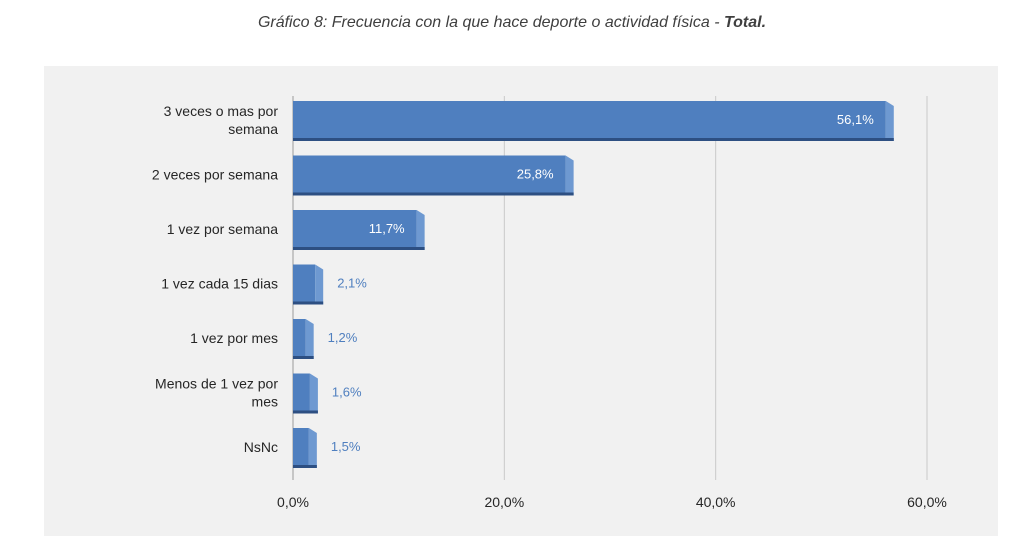  I want to click on category-label: NsNc, so click(261, 447).